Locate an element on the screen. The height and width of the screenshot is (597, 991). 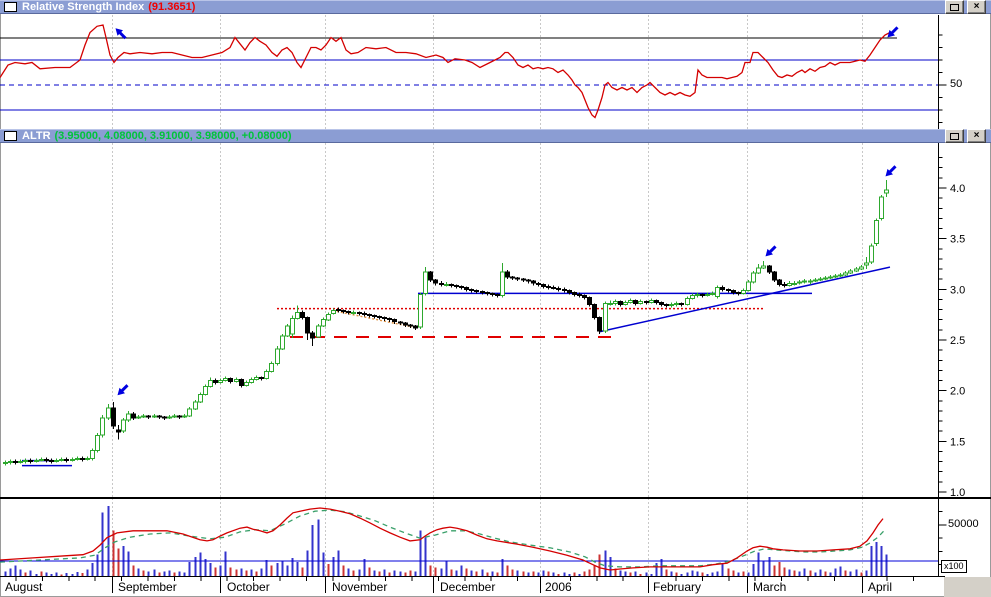
rsi-window-buttons: × is located at coordinates (968, 7).